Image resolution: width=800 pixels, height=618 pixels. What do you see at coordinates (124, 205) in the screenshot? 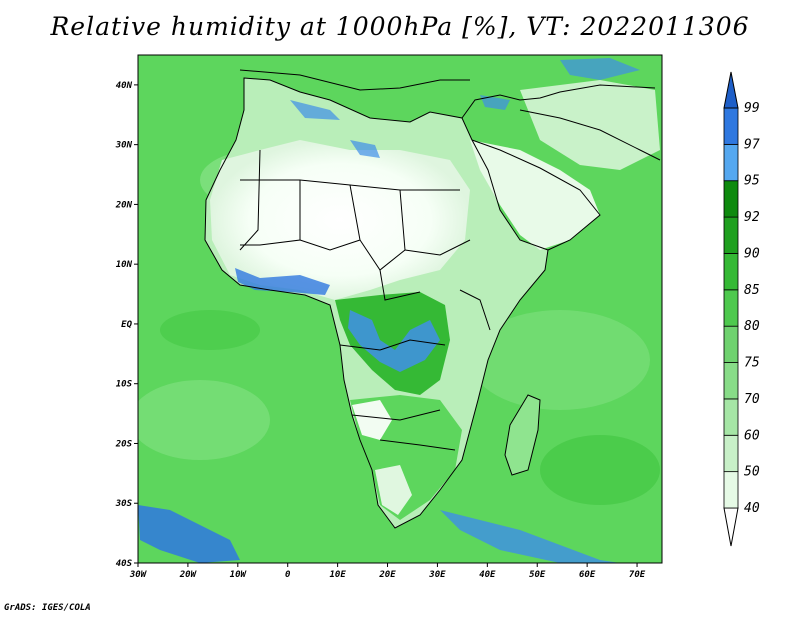
I see `lat-tick-label: 20N` at bounding box center [124, 205].